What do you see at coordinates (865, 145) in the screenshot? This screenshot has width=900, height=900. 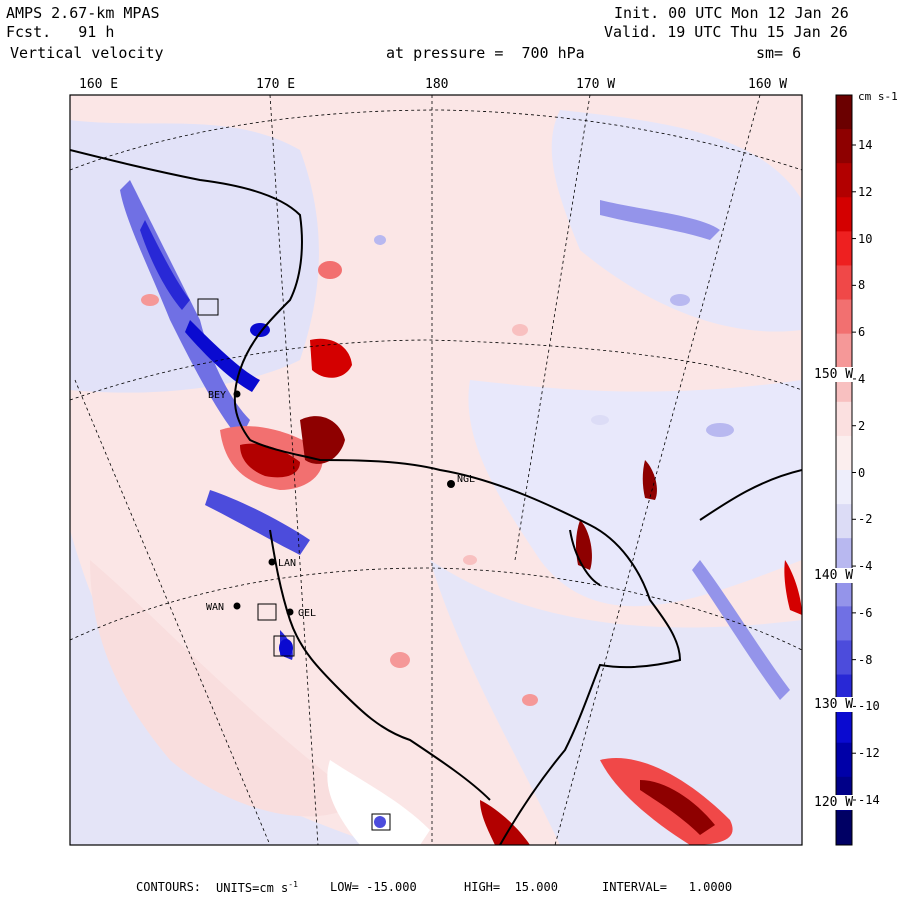 I see `colorbar-label-0: 14` at bounding box center [865, 145].